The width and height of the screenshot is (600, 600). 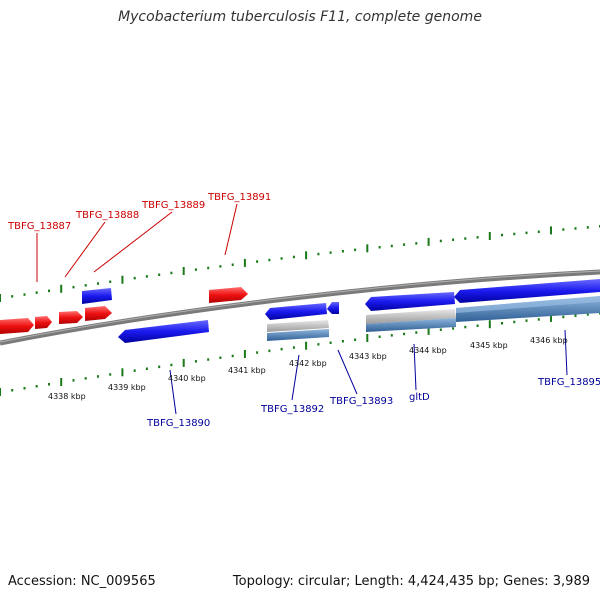 I want to click on gene-label-tbfg-13891: TBFG_13891, so click(x=239, y=197).